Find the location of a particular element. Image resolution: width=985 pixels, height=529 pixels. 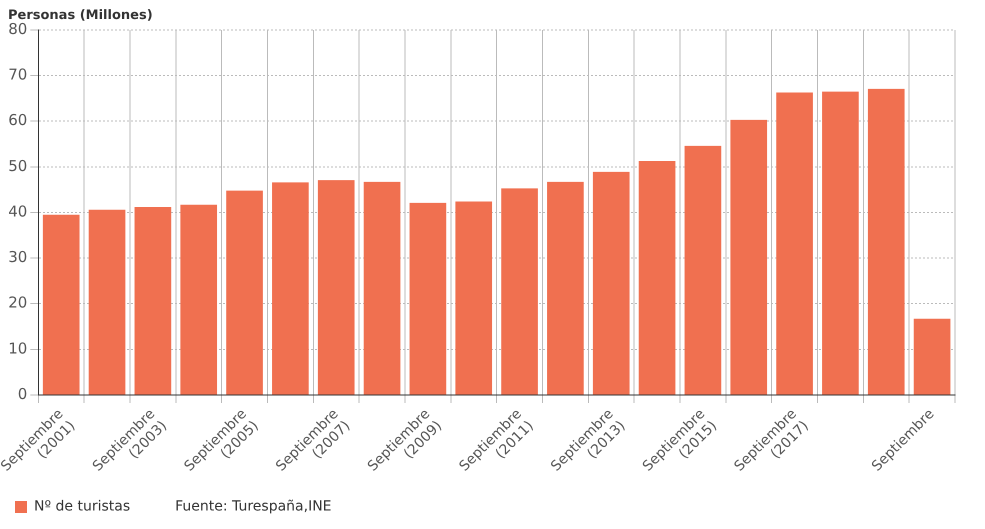

y-tick-label: 70 is located at coordinates (18, 75).